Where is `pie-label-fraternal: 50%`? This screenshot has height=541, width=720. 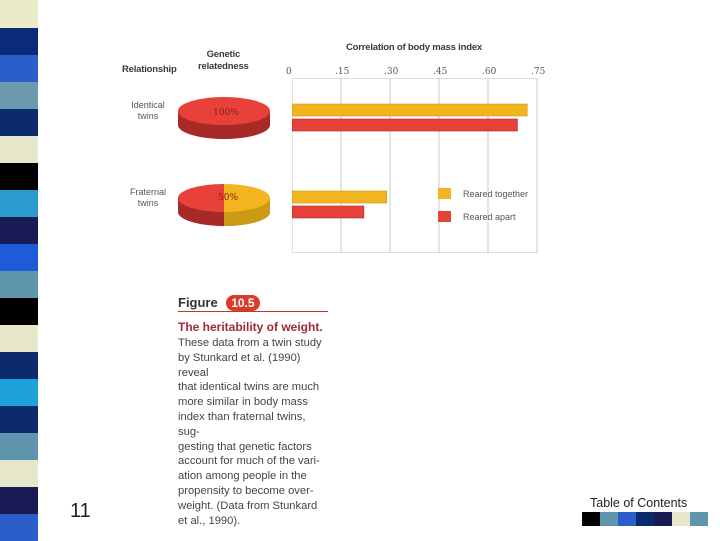
pie-label-fraternal: 50% is located at coordinates (228, 198).